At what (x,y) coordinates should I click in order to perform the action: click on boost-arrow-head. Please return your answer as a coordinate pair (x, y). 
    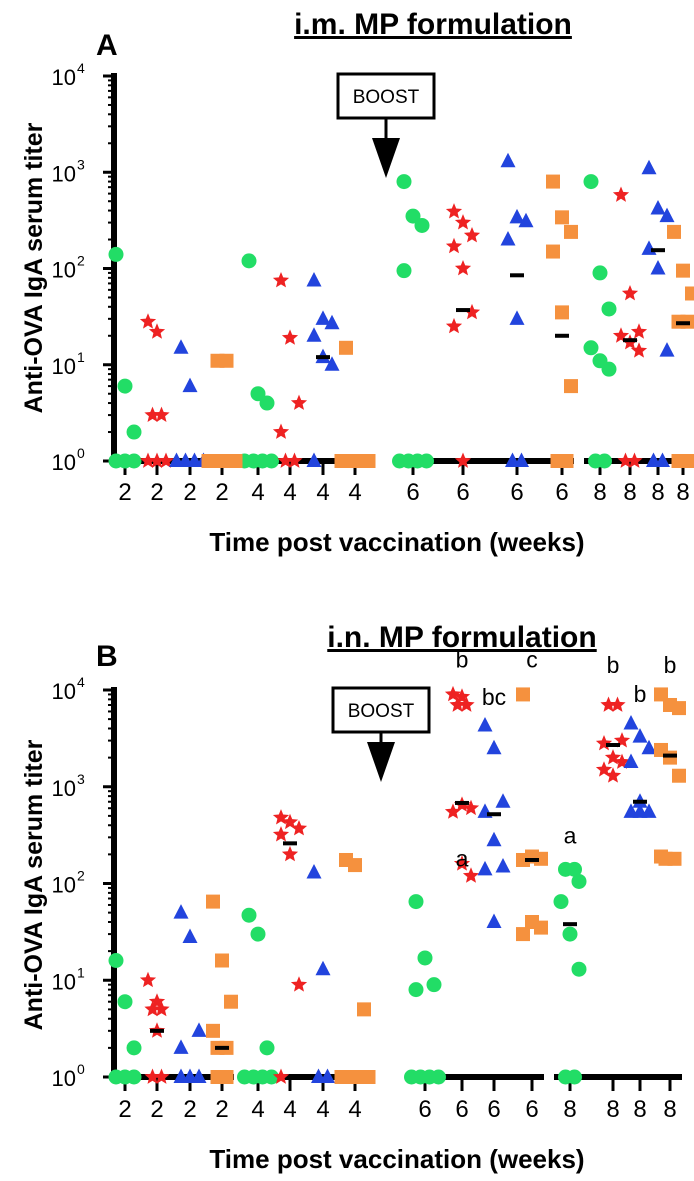
    Looking at the image, I should click on (381, 762).